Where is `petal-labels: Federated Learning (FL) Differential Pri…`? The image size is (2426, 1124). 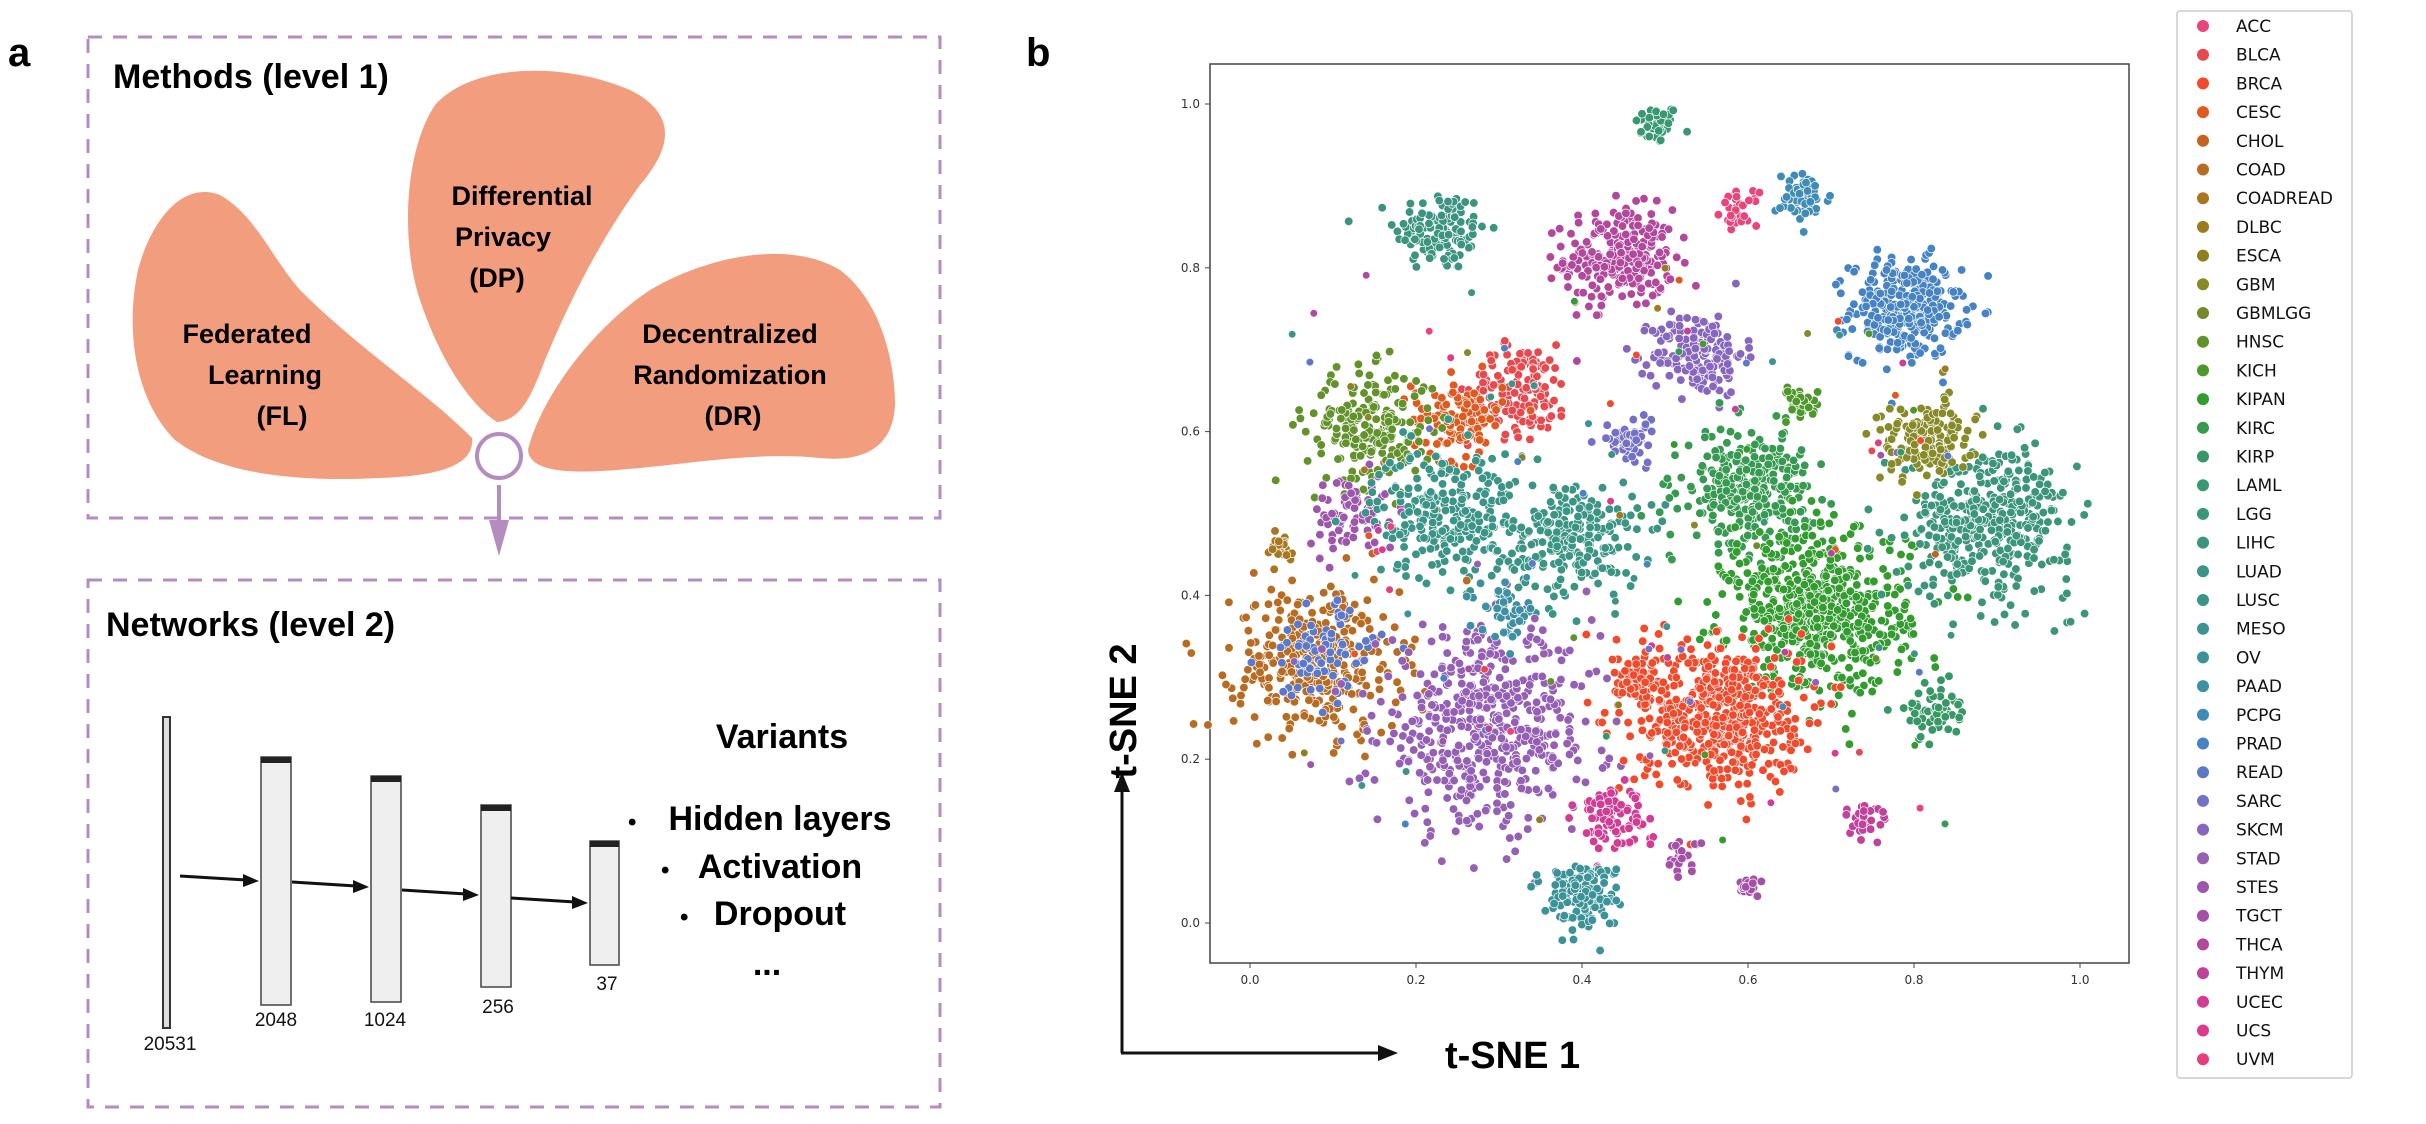
petal-labels: Federated Learning (FL) Differential Pri… is located at coordinates (504, 306).